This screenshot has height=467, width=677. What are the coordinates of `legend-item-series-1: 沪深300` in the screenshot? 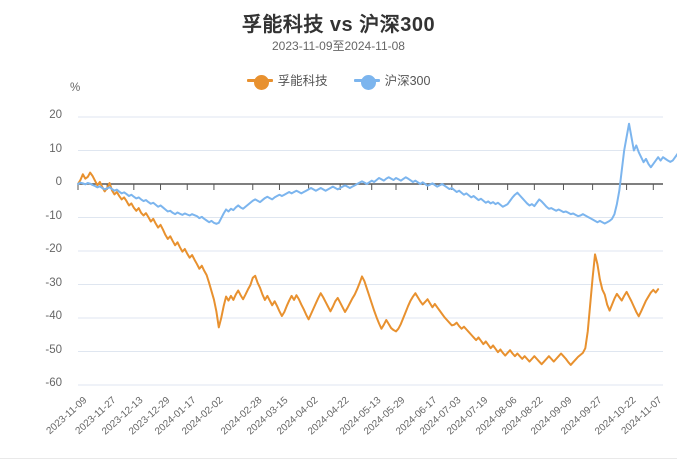 It's located at (392, 80).